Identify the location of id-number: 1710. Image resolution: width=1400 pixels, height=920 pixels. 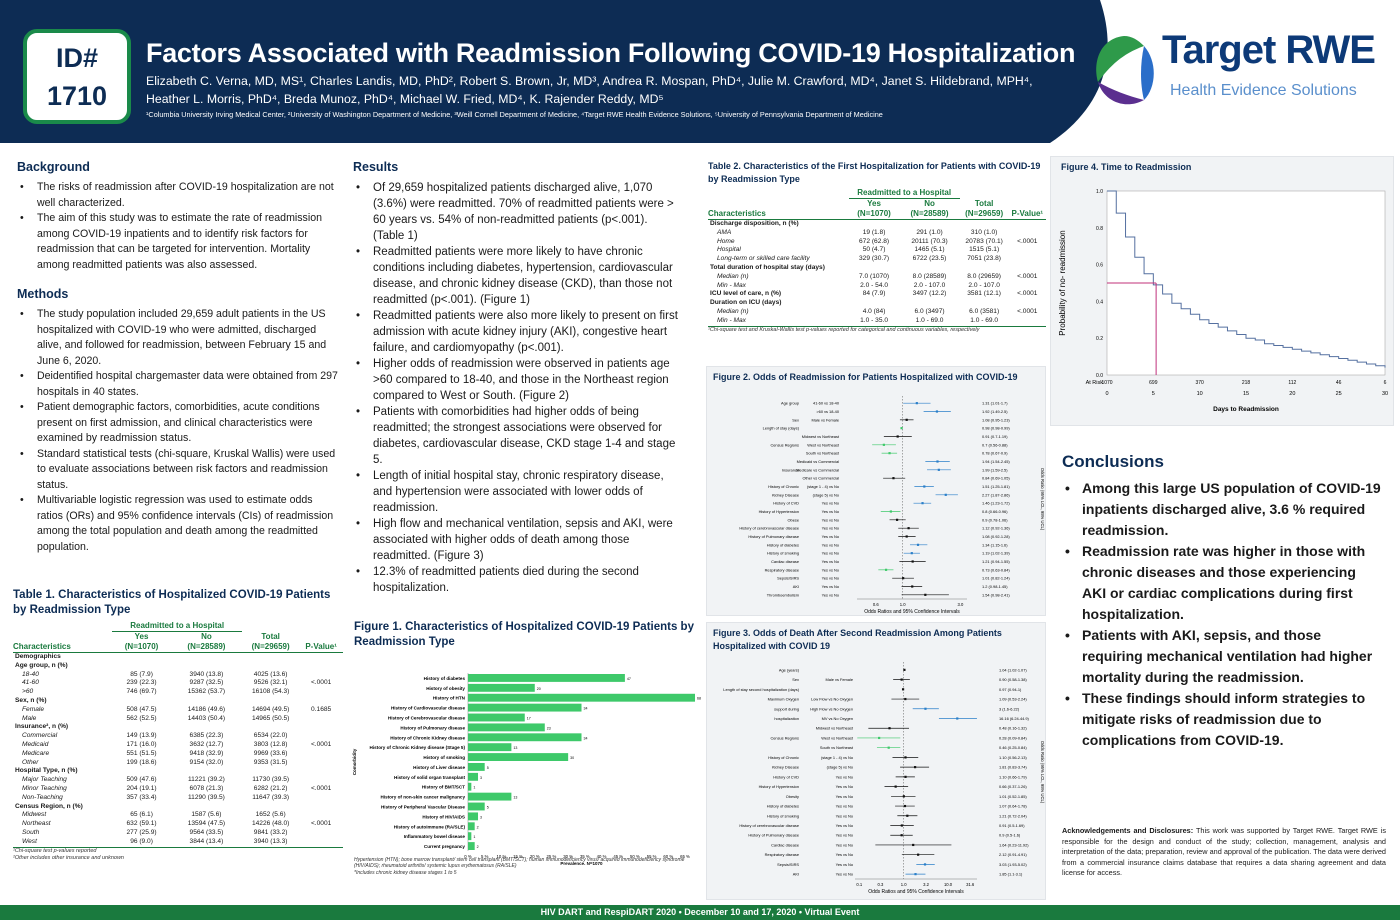
(77, 96).